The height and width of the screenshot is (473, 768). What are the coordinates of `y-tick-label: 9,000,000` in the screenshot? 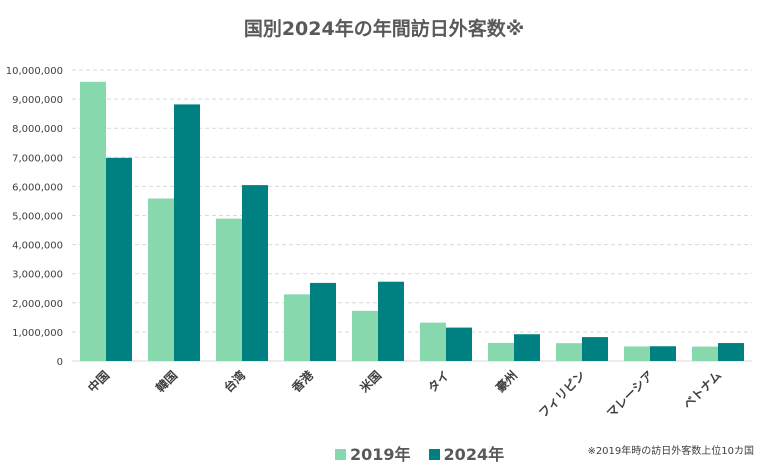 It's located at (37, 100).